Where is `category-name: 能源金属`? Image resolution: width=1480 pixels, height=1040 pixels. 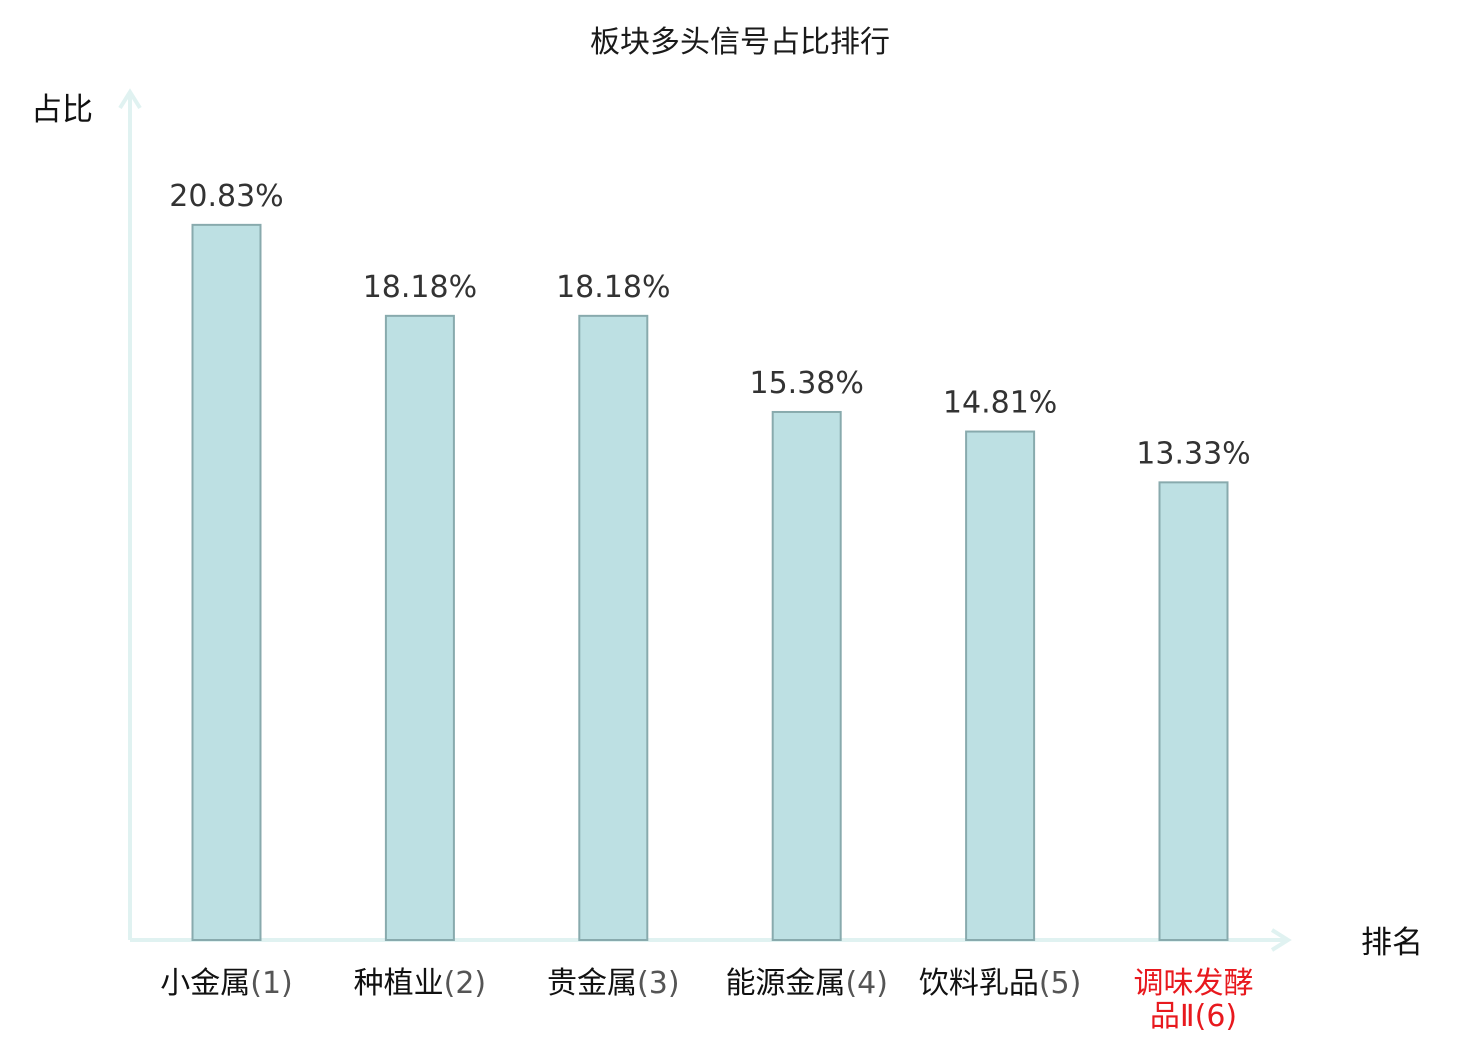
category-name: 能源金属 is located at coordinates (785, 983).